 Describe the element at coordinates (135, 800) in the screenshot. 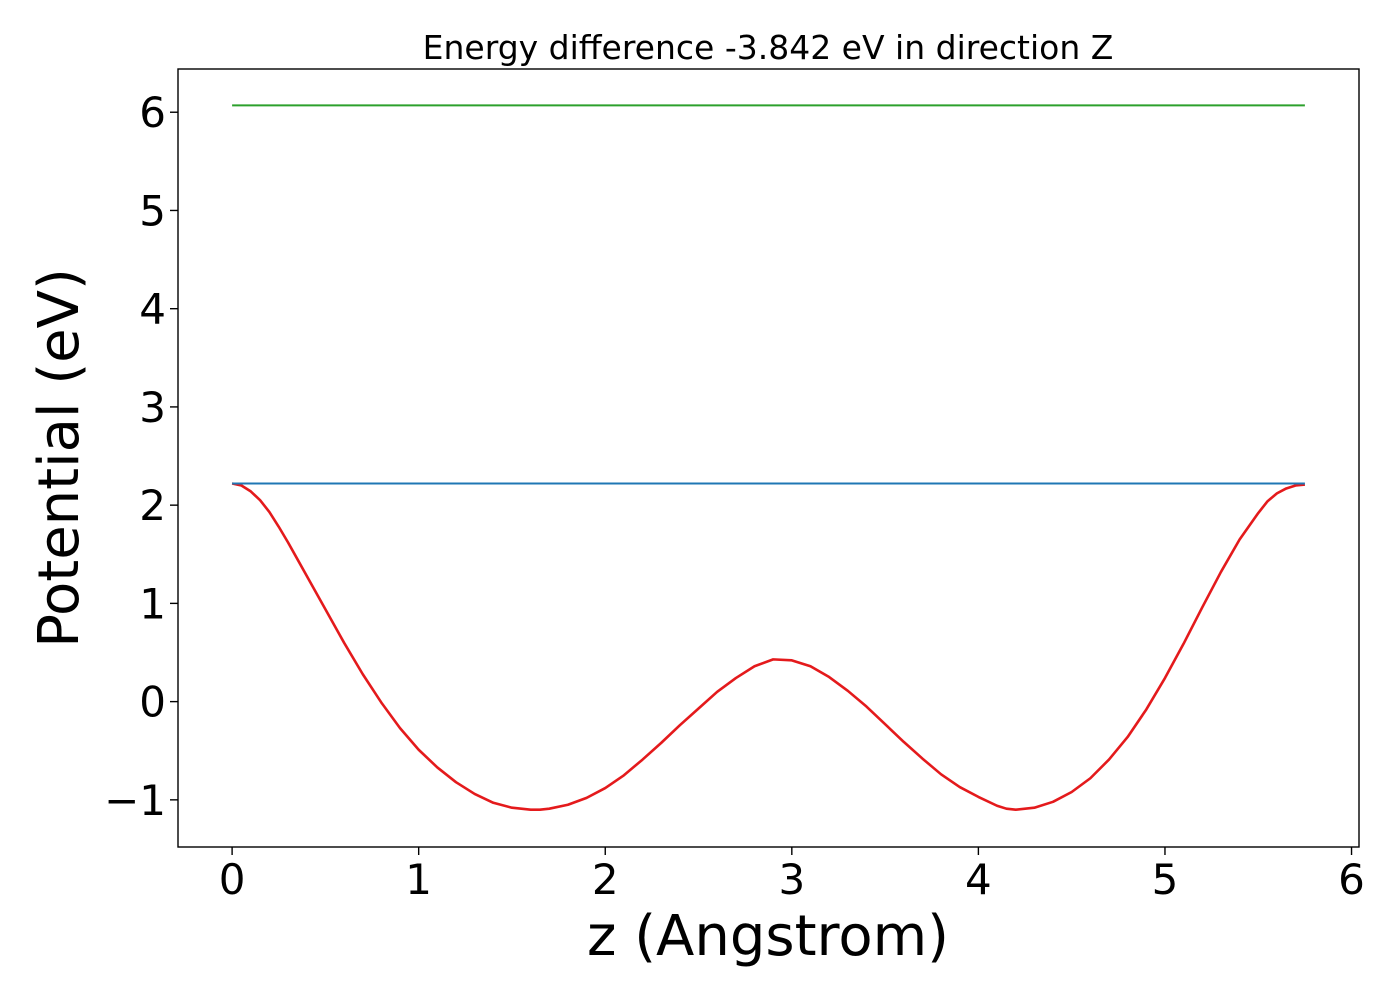

I see `y-tick-label: −1` at that location.